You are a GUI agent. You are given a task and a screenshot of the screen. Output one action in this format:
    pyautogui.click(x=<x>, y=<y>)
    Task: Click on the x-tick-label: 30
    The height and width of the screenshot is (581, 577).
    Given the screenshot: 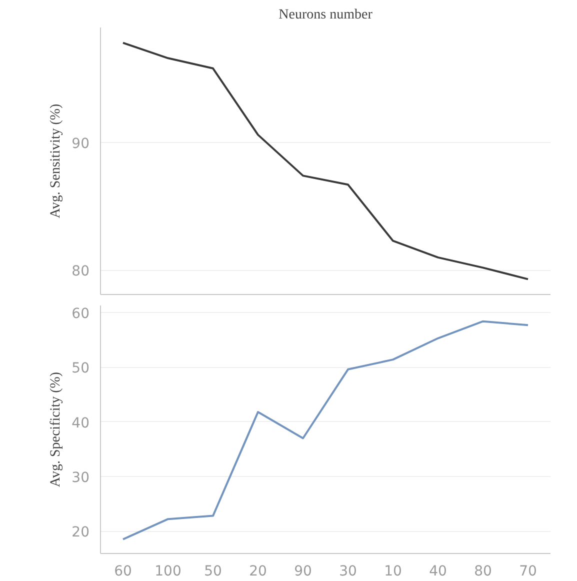 What is the action you would take?
    pyautogui.click(x=348, y=572)
    